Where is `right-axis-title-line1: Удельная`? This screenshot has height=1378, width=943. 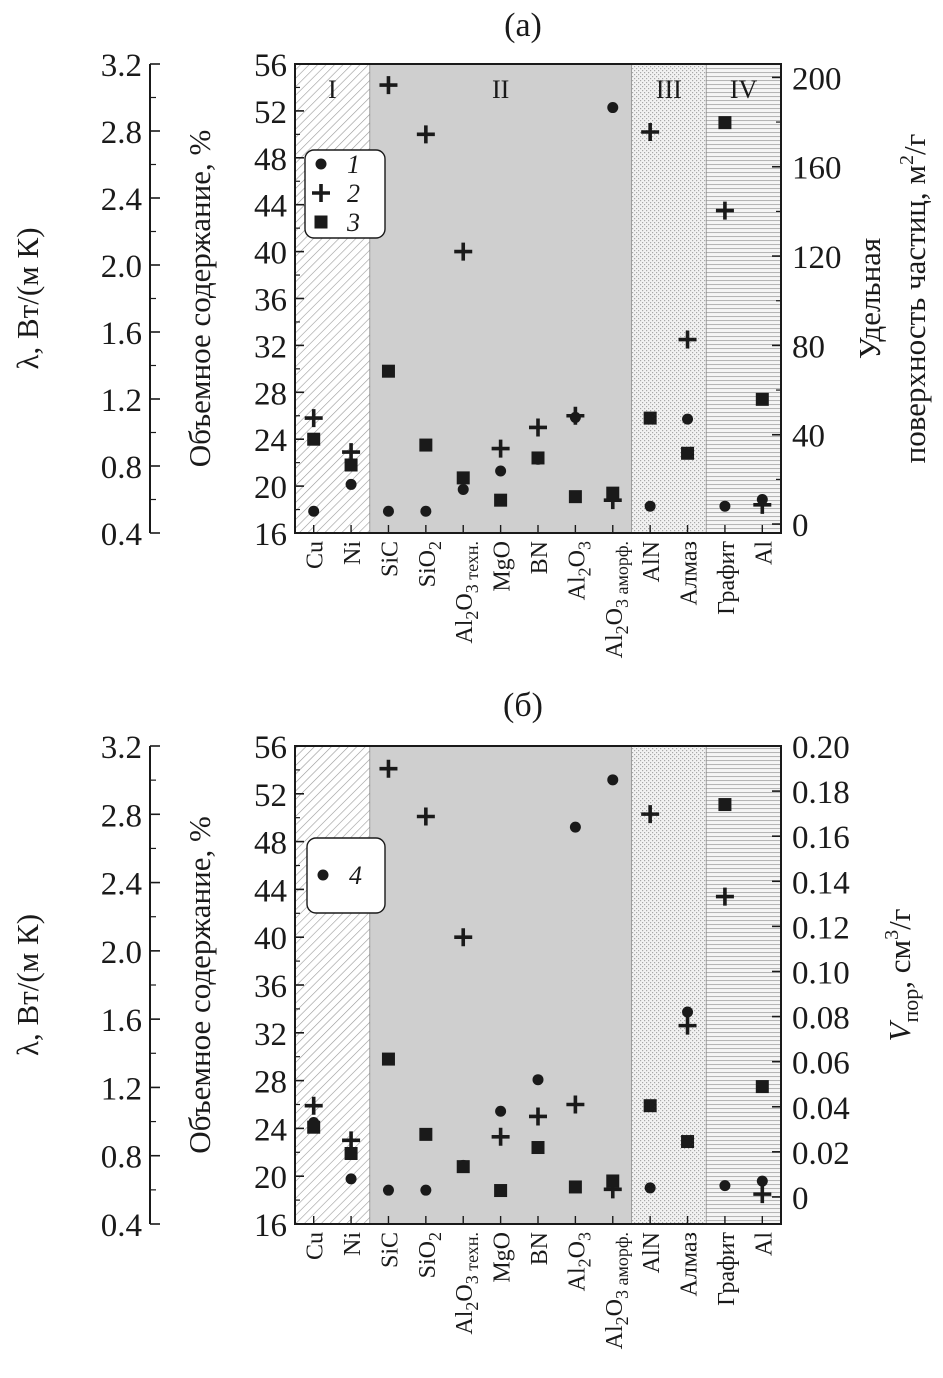
right-axis-title-line1: Удельная is located at coordinates (869, 298).